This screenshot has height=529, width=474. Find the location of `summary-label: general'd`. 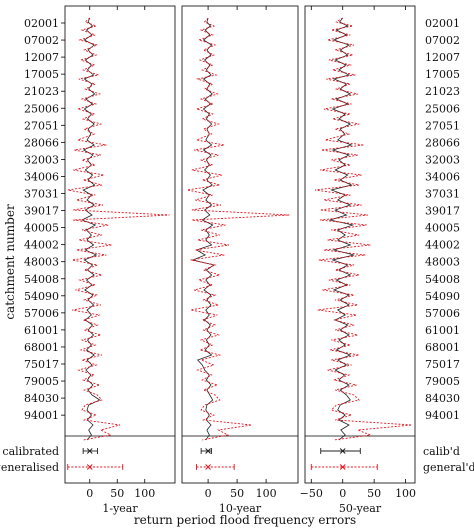

summary-label: general'd is located at coordinates (448, 467).